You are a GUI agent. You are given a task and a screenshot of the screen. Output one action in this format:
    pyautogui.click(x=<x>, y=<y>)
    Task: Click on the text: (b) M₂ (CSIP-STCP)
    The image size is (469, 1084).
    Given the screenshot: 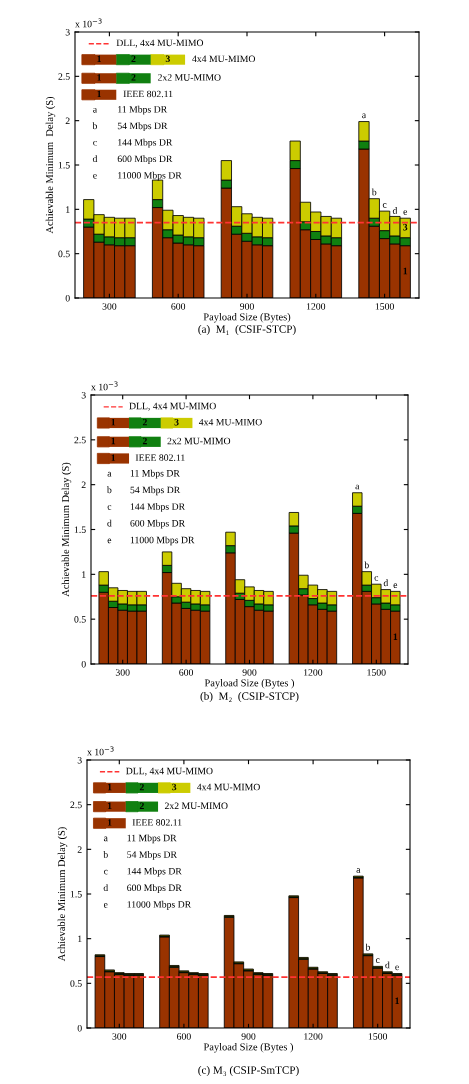 What is the action you would take?
    pyautogui.click(x=249, y=697)
    